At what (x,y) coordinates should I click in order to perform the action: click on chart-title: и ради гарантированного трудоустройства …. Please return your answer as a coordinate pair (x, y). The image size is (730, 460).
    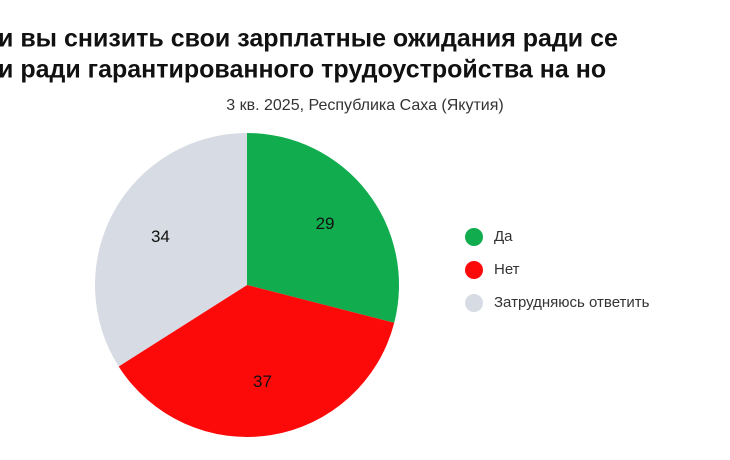
    Looking at the image, I should click on (303, 70).